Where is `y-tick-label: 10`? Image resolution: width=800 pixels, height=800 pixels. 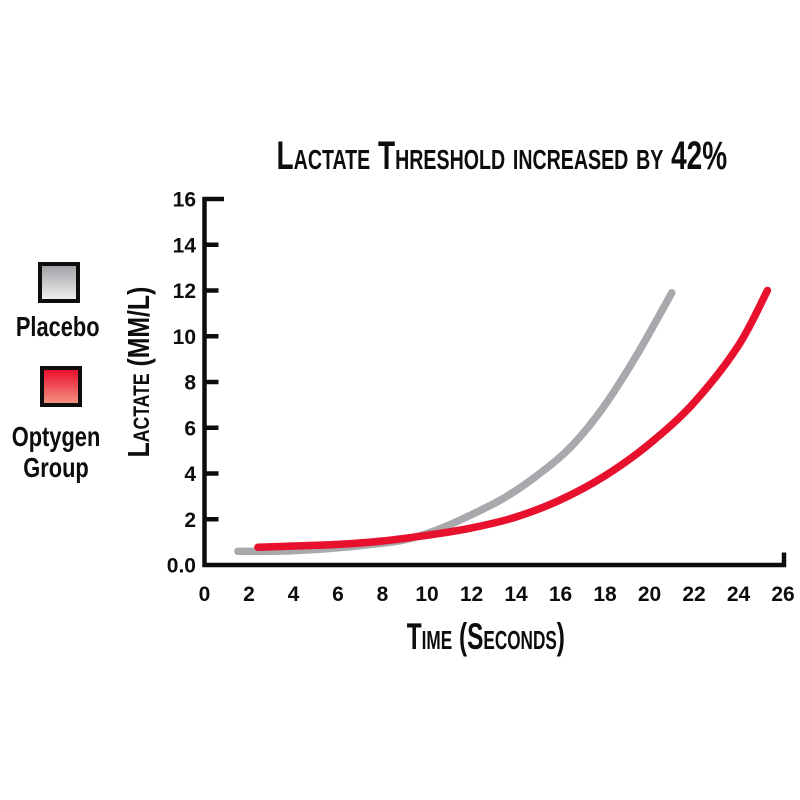
y-tick-label: 10 is located at coordinates (184, 337).